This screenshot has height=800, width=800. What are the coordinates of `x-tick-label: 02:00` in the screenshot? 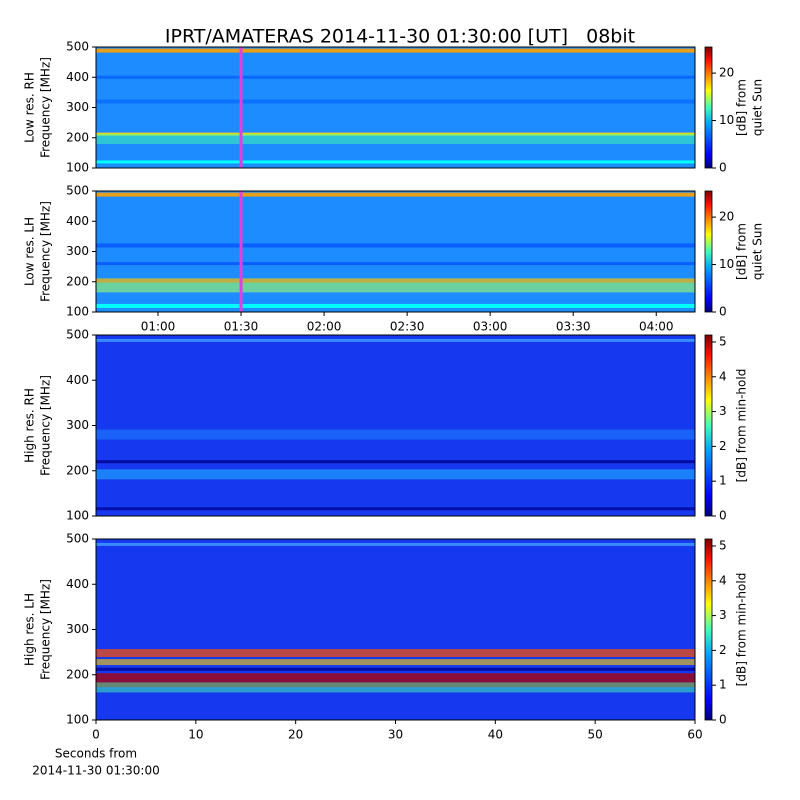 It's located at (324, 327).